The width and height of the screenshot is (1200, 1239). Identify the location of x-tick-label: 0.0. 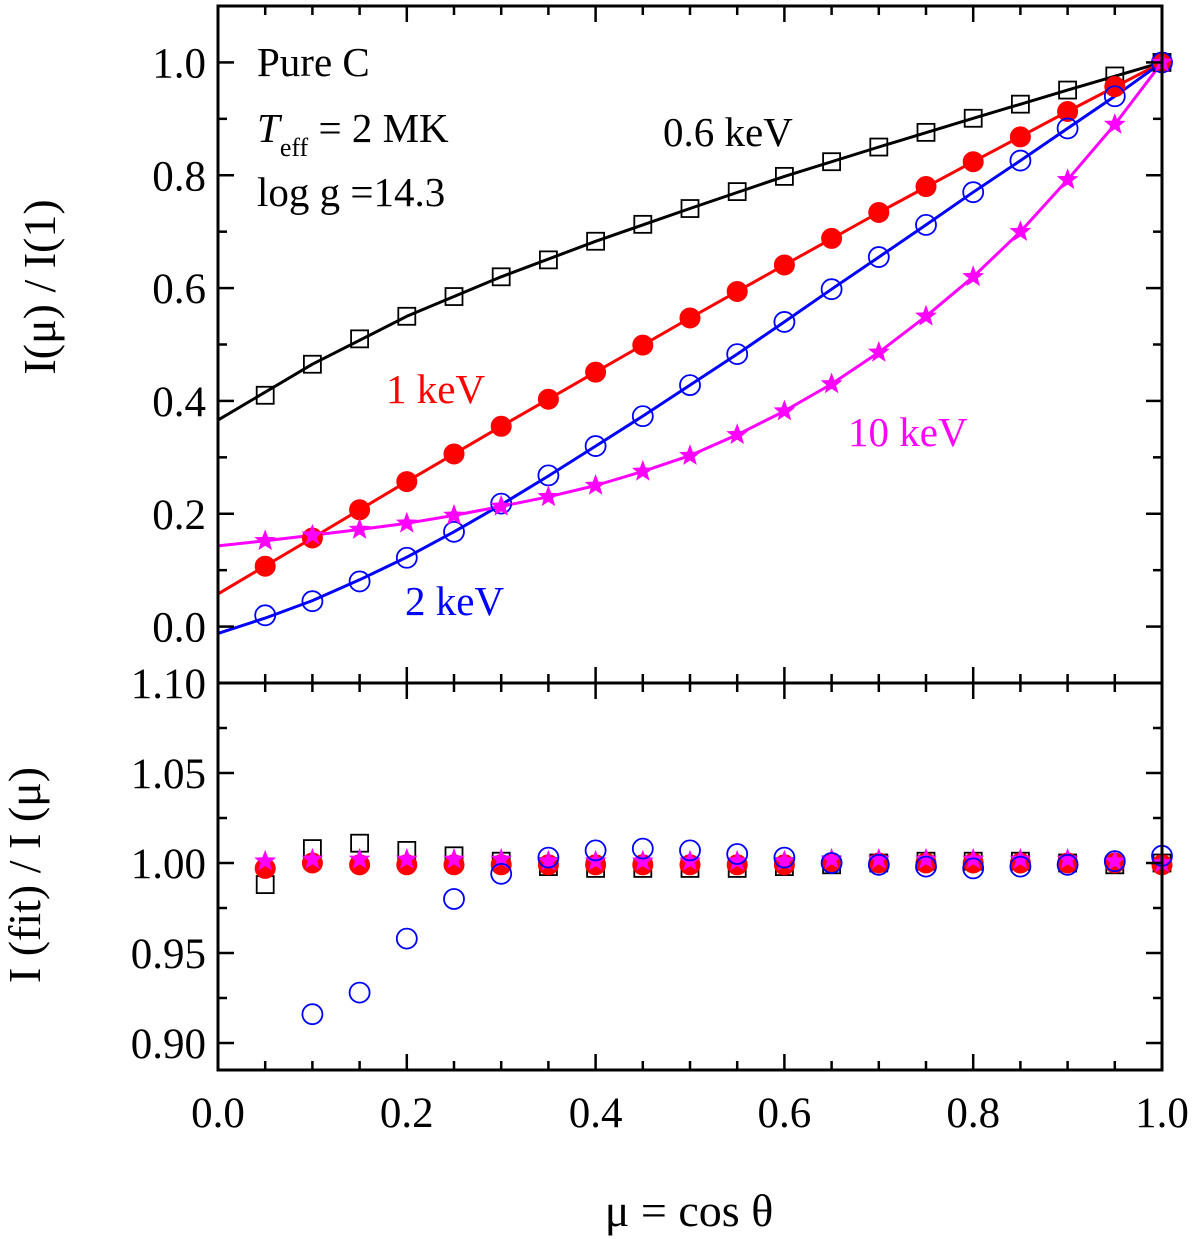
(218, 1113).